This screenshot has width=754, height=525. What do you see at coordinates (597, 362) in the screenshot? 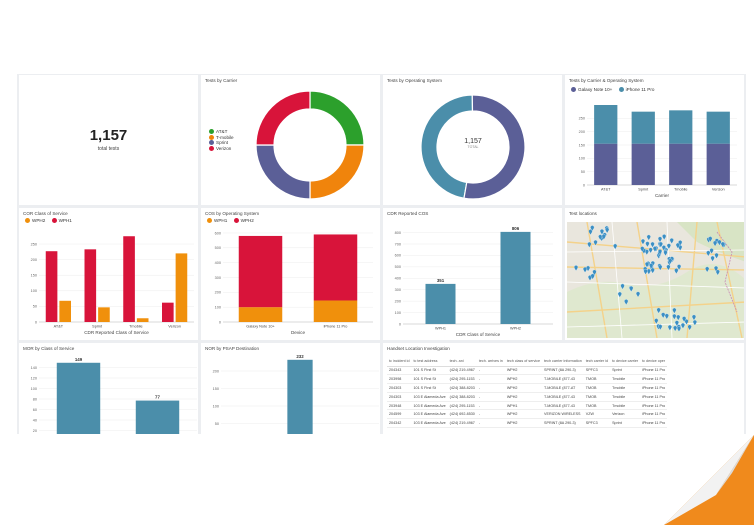
I see `column-header: tech carrier id` at bounding box center [597, 362].